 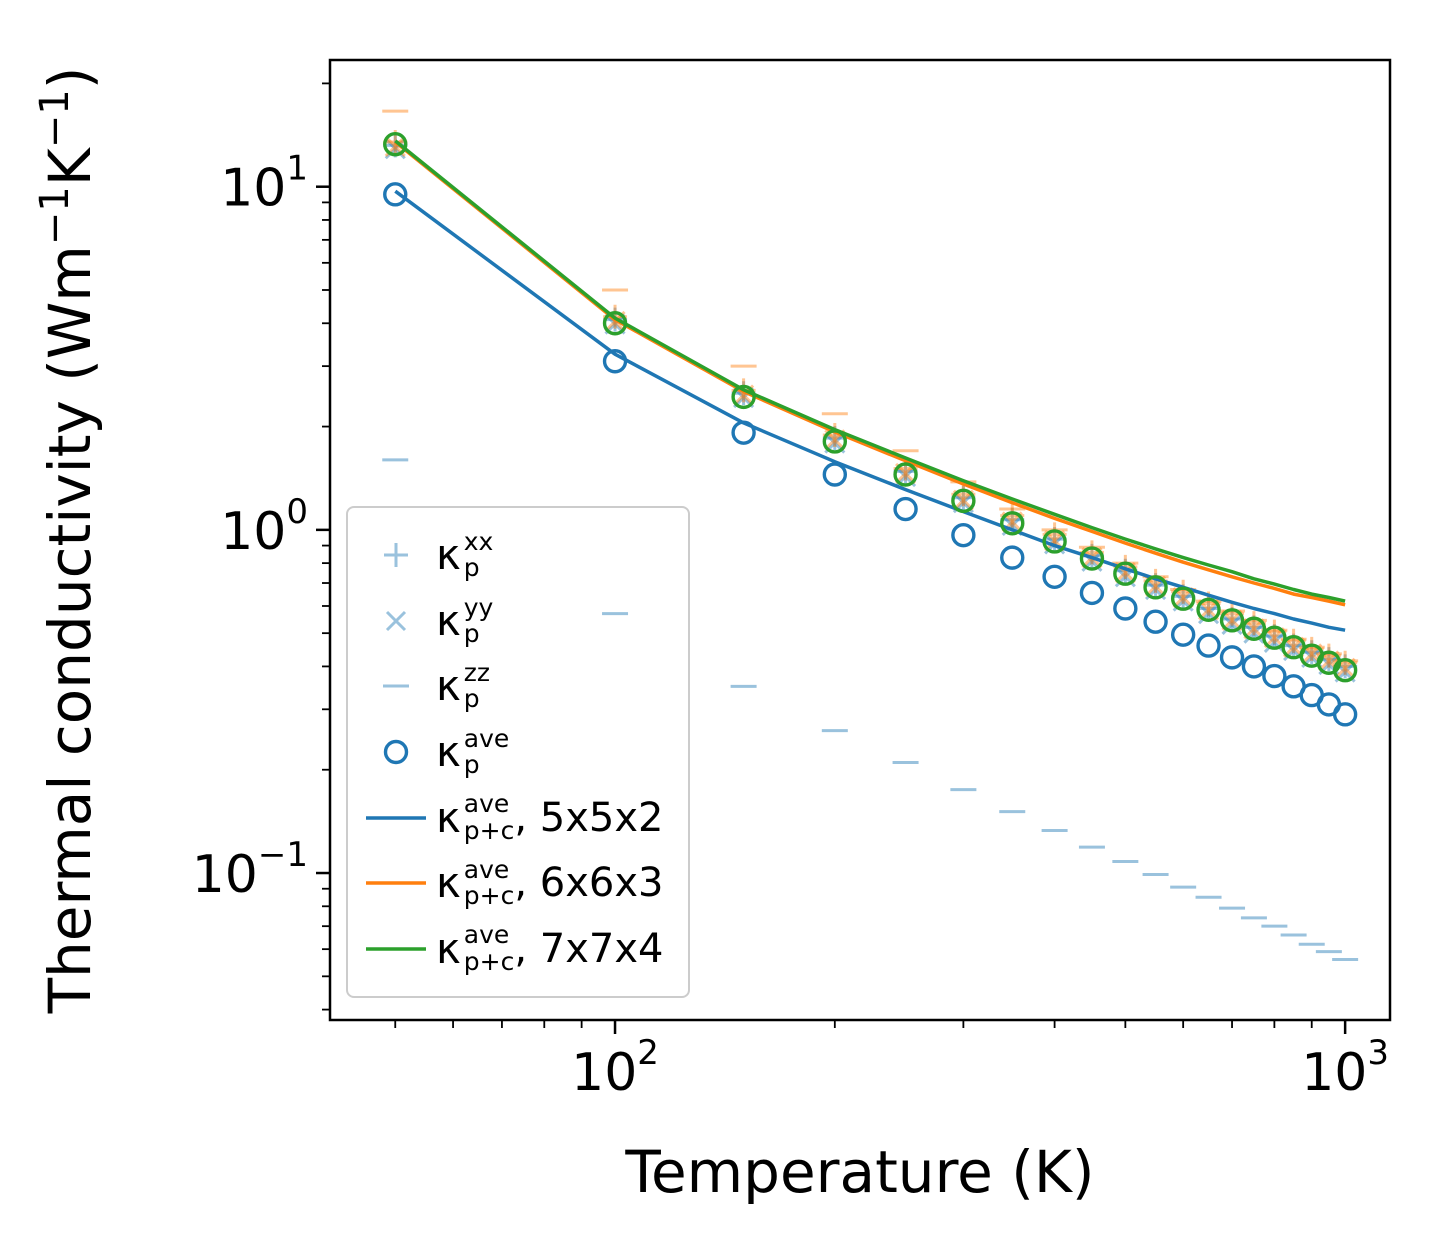 I want to click on kappa-superscript: xx, so click(x=478, y=542).